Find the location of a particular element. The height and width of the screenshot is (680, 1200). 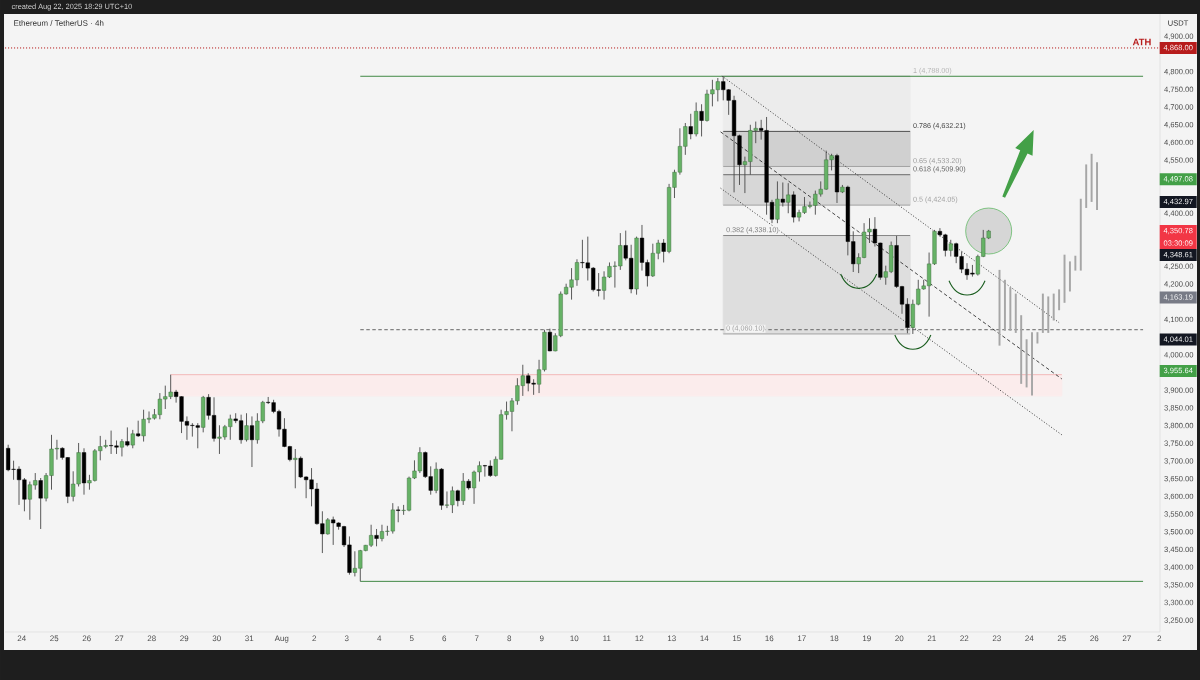

ref-line-label: ATH is located at coordinates (1141, 42).